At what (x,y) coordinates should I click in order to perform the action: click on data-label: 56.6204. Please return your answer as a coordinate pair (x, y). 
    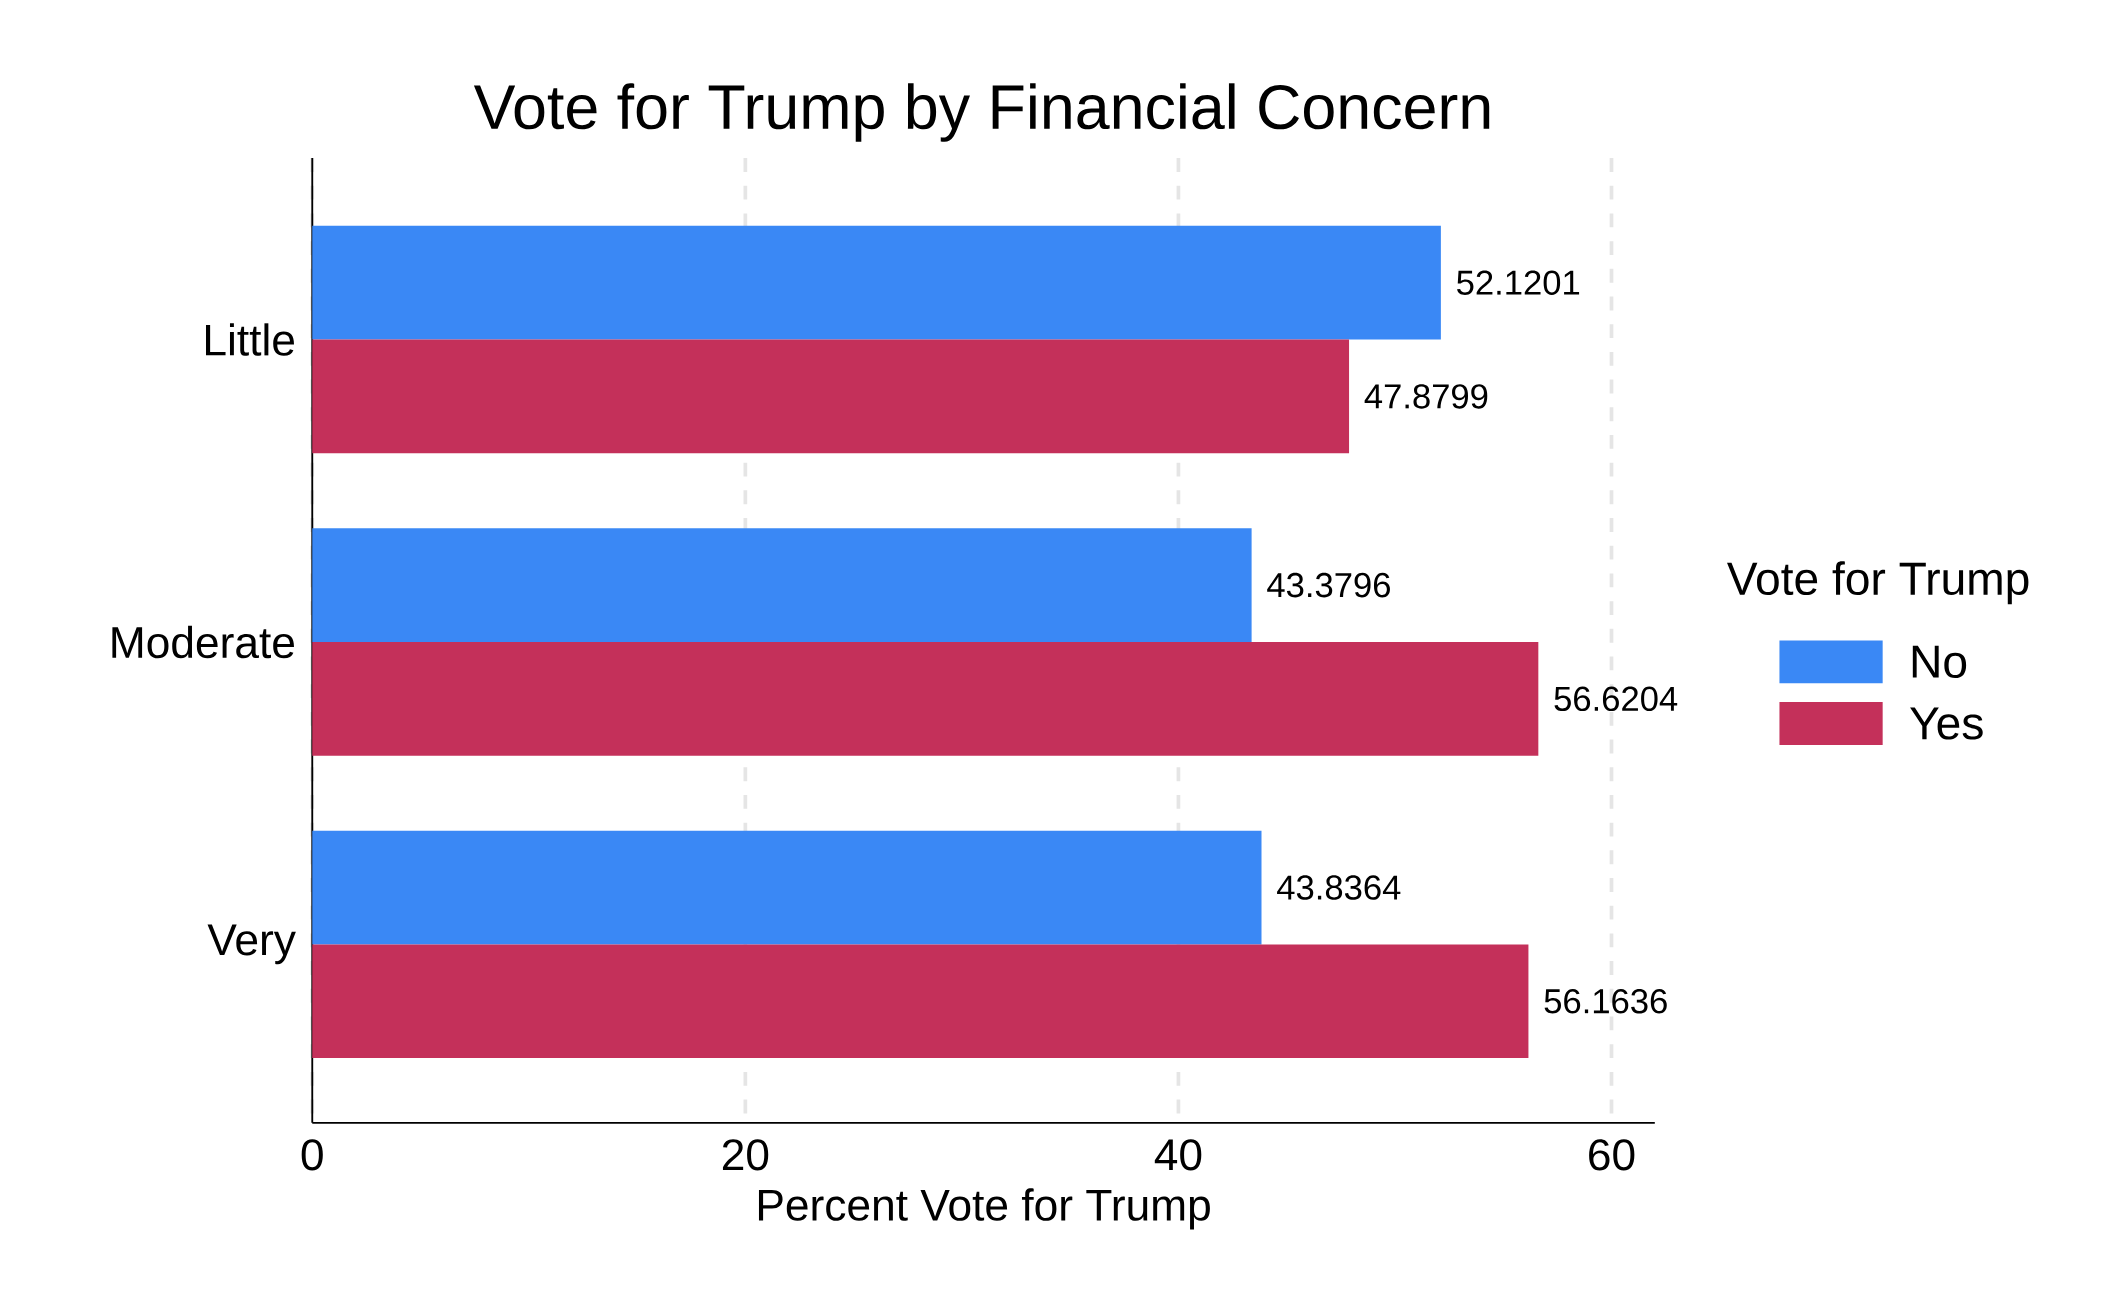
    Looking at the image, I should click on (1616, 699).